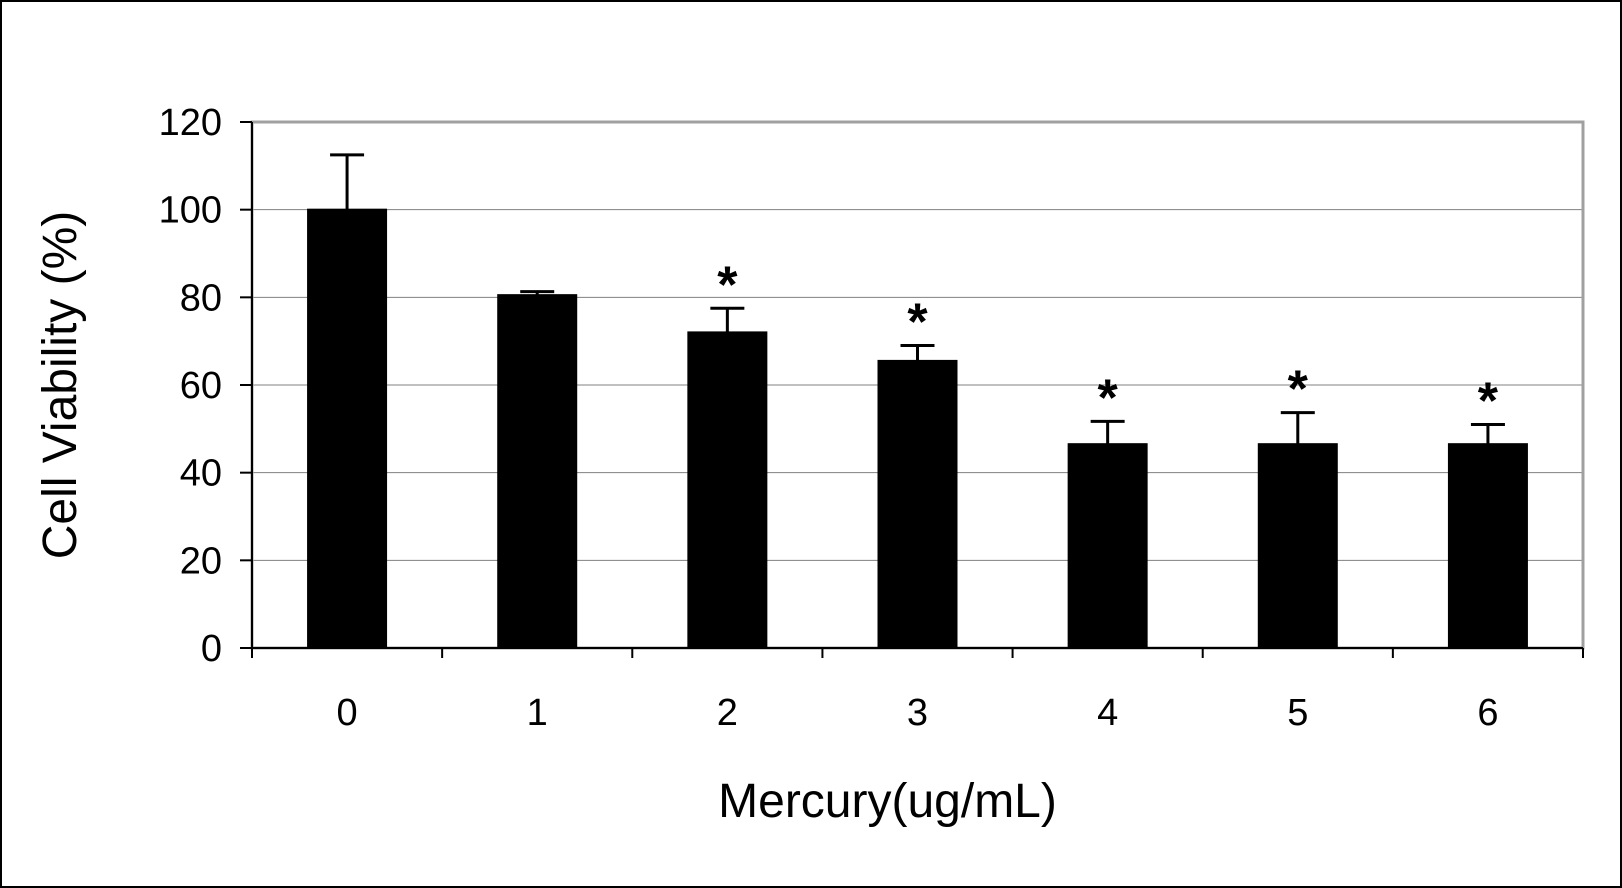 The height and width of the screenshot is (888, 1622). I want to click on y-tick-label: 80, so click(201, 298).